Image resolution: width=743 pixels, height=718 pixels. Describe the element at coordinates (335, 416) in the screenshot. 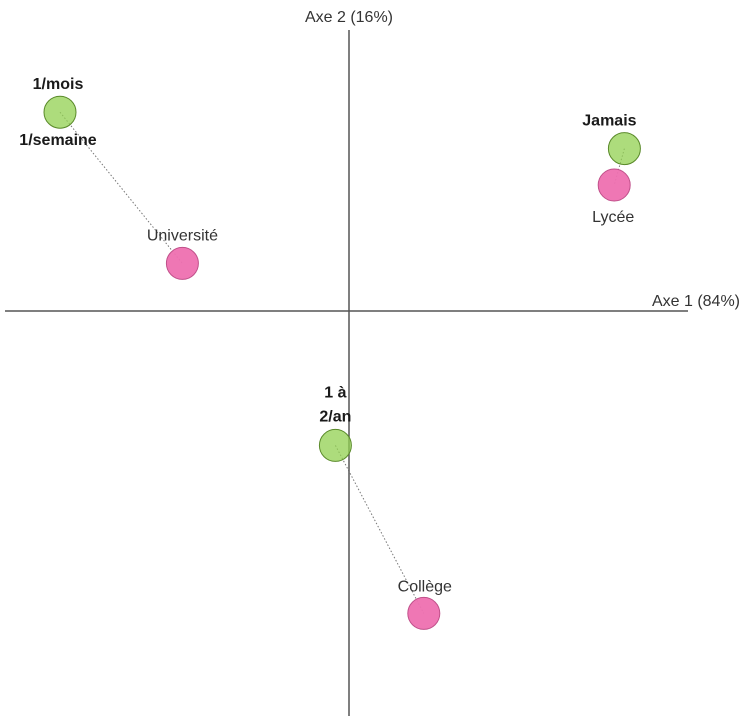

I see `point-label: 2/an` at that location.